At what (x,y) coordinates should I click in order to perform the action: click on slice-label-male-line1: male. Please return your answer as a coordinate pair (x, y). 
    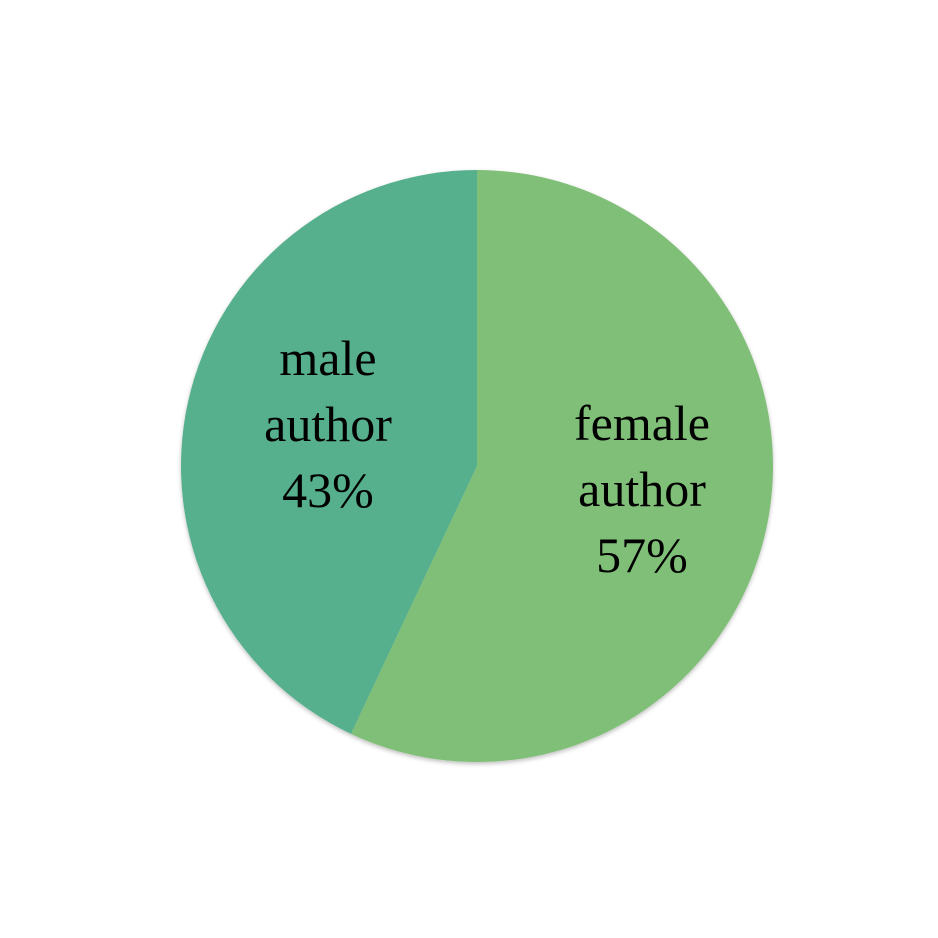
    Looking at the image, I should click on (327, 358).